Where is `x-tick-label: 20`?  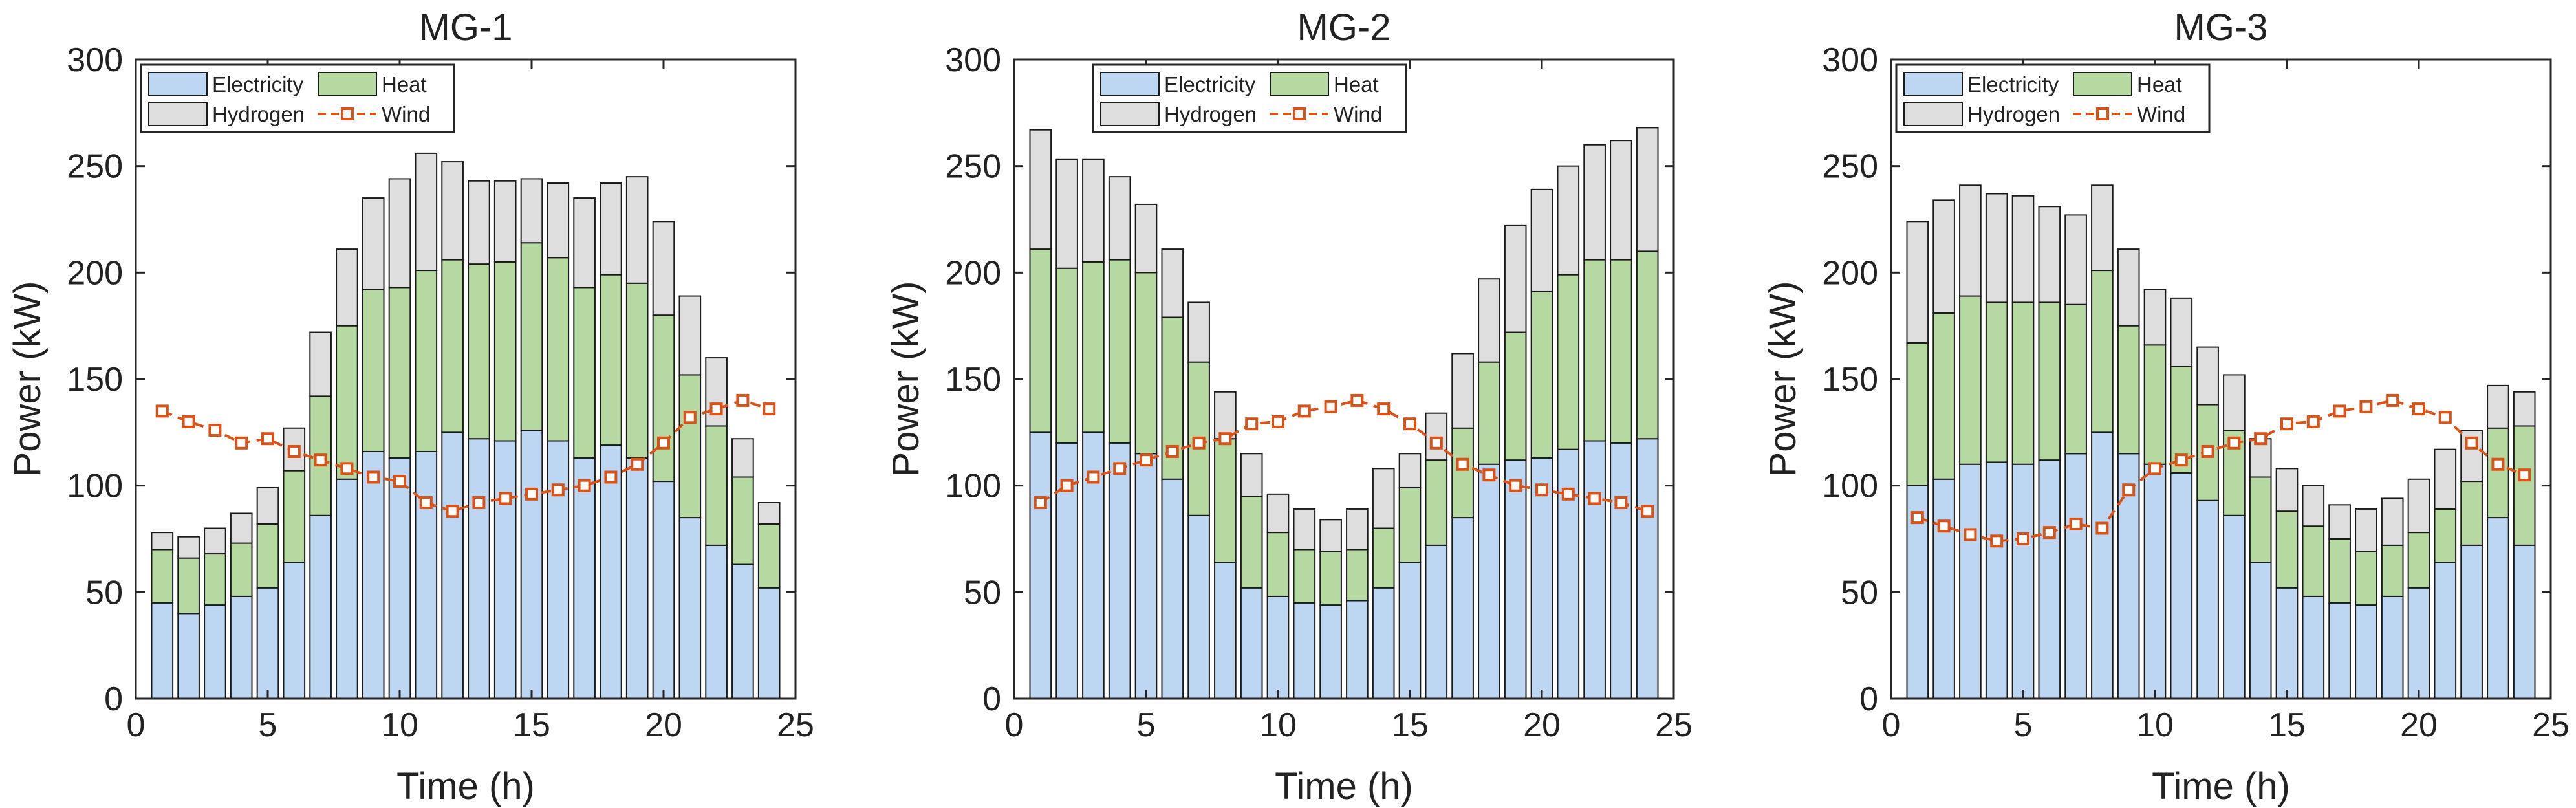 x-tick-label: 20 is located at coordinates (1542, 725).